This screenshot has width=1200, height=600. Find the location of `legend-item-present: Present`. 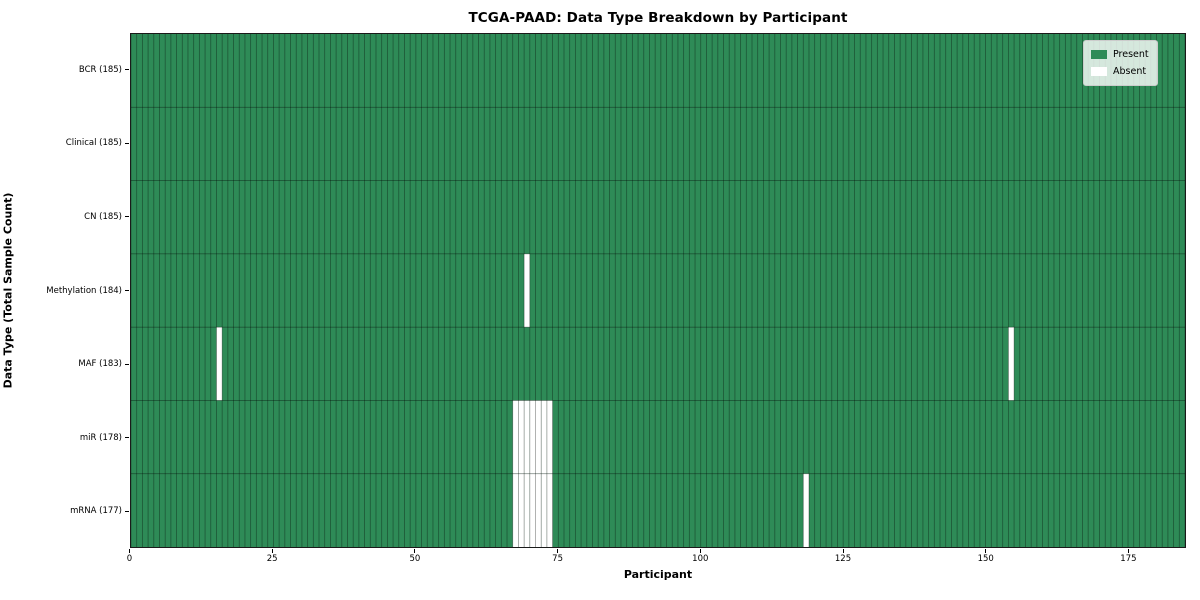

legend-item-present: Present is located at coordinates (1120, 54).